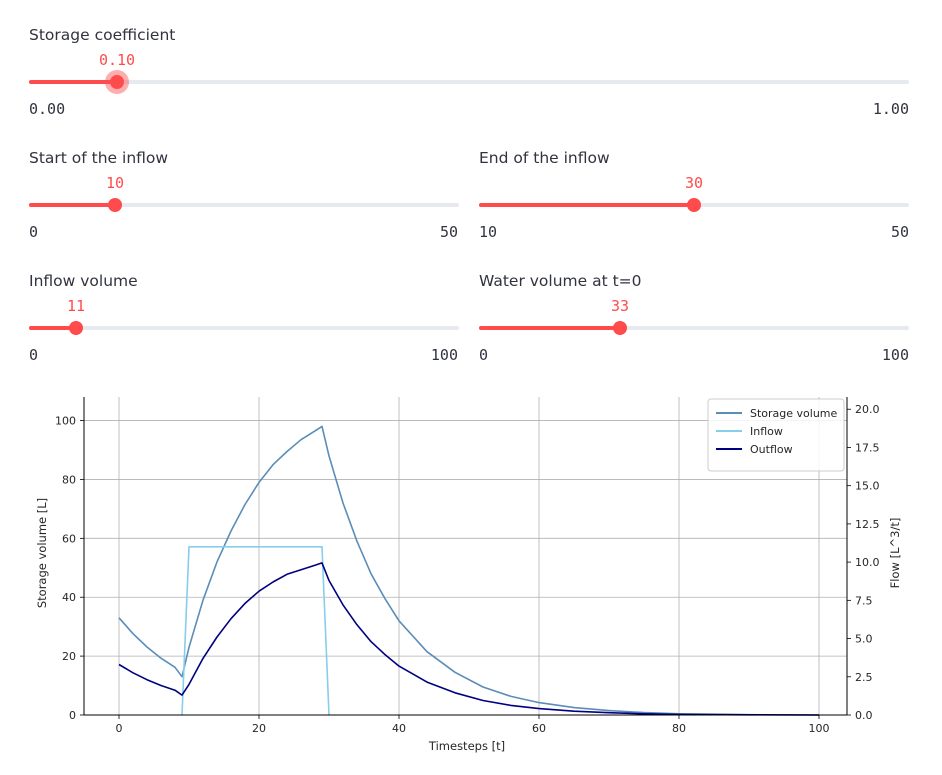 This screenshot has height=775, width=942. Describe the element at coordinates (694, 328) in the screenshot. I see `water-volume-track` at that location.